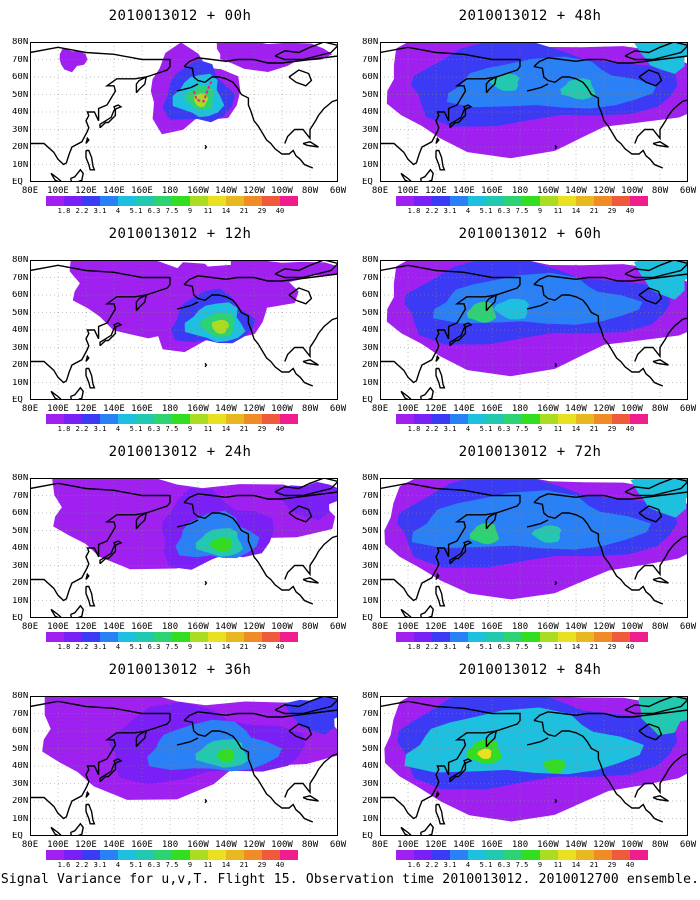 The width and height of the screenshot is (700, 900). I want to click on panel-title: 2010013012 + 72h, so click(530, 452).